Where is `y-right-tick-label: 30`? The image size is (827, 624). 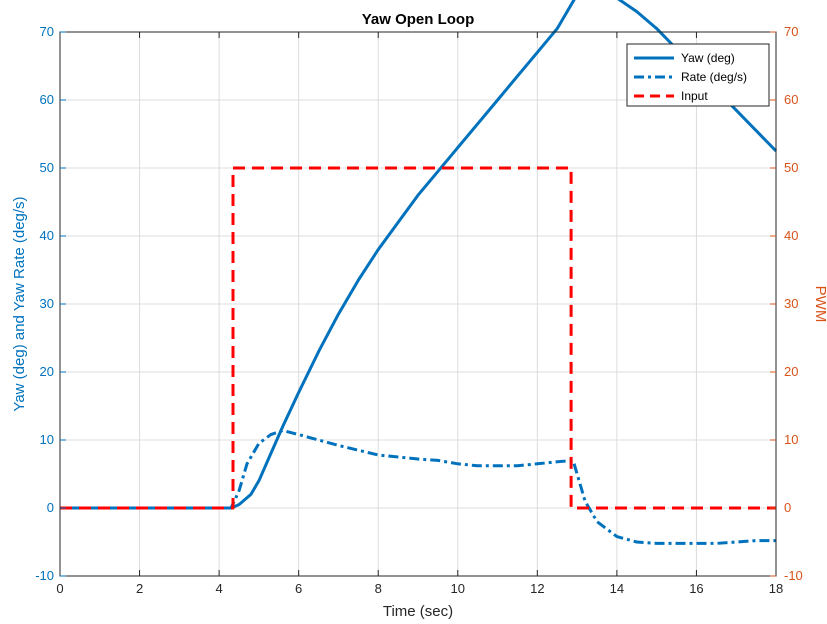 y-right-tick-label: 30 is located at coordinates (791, 303).